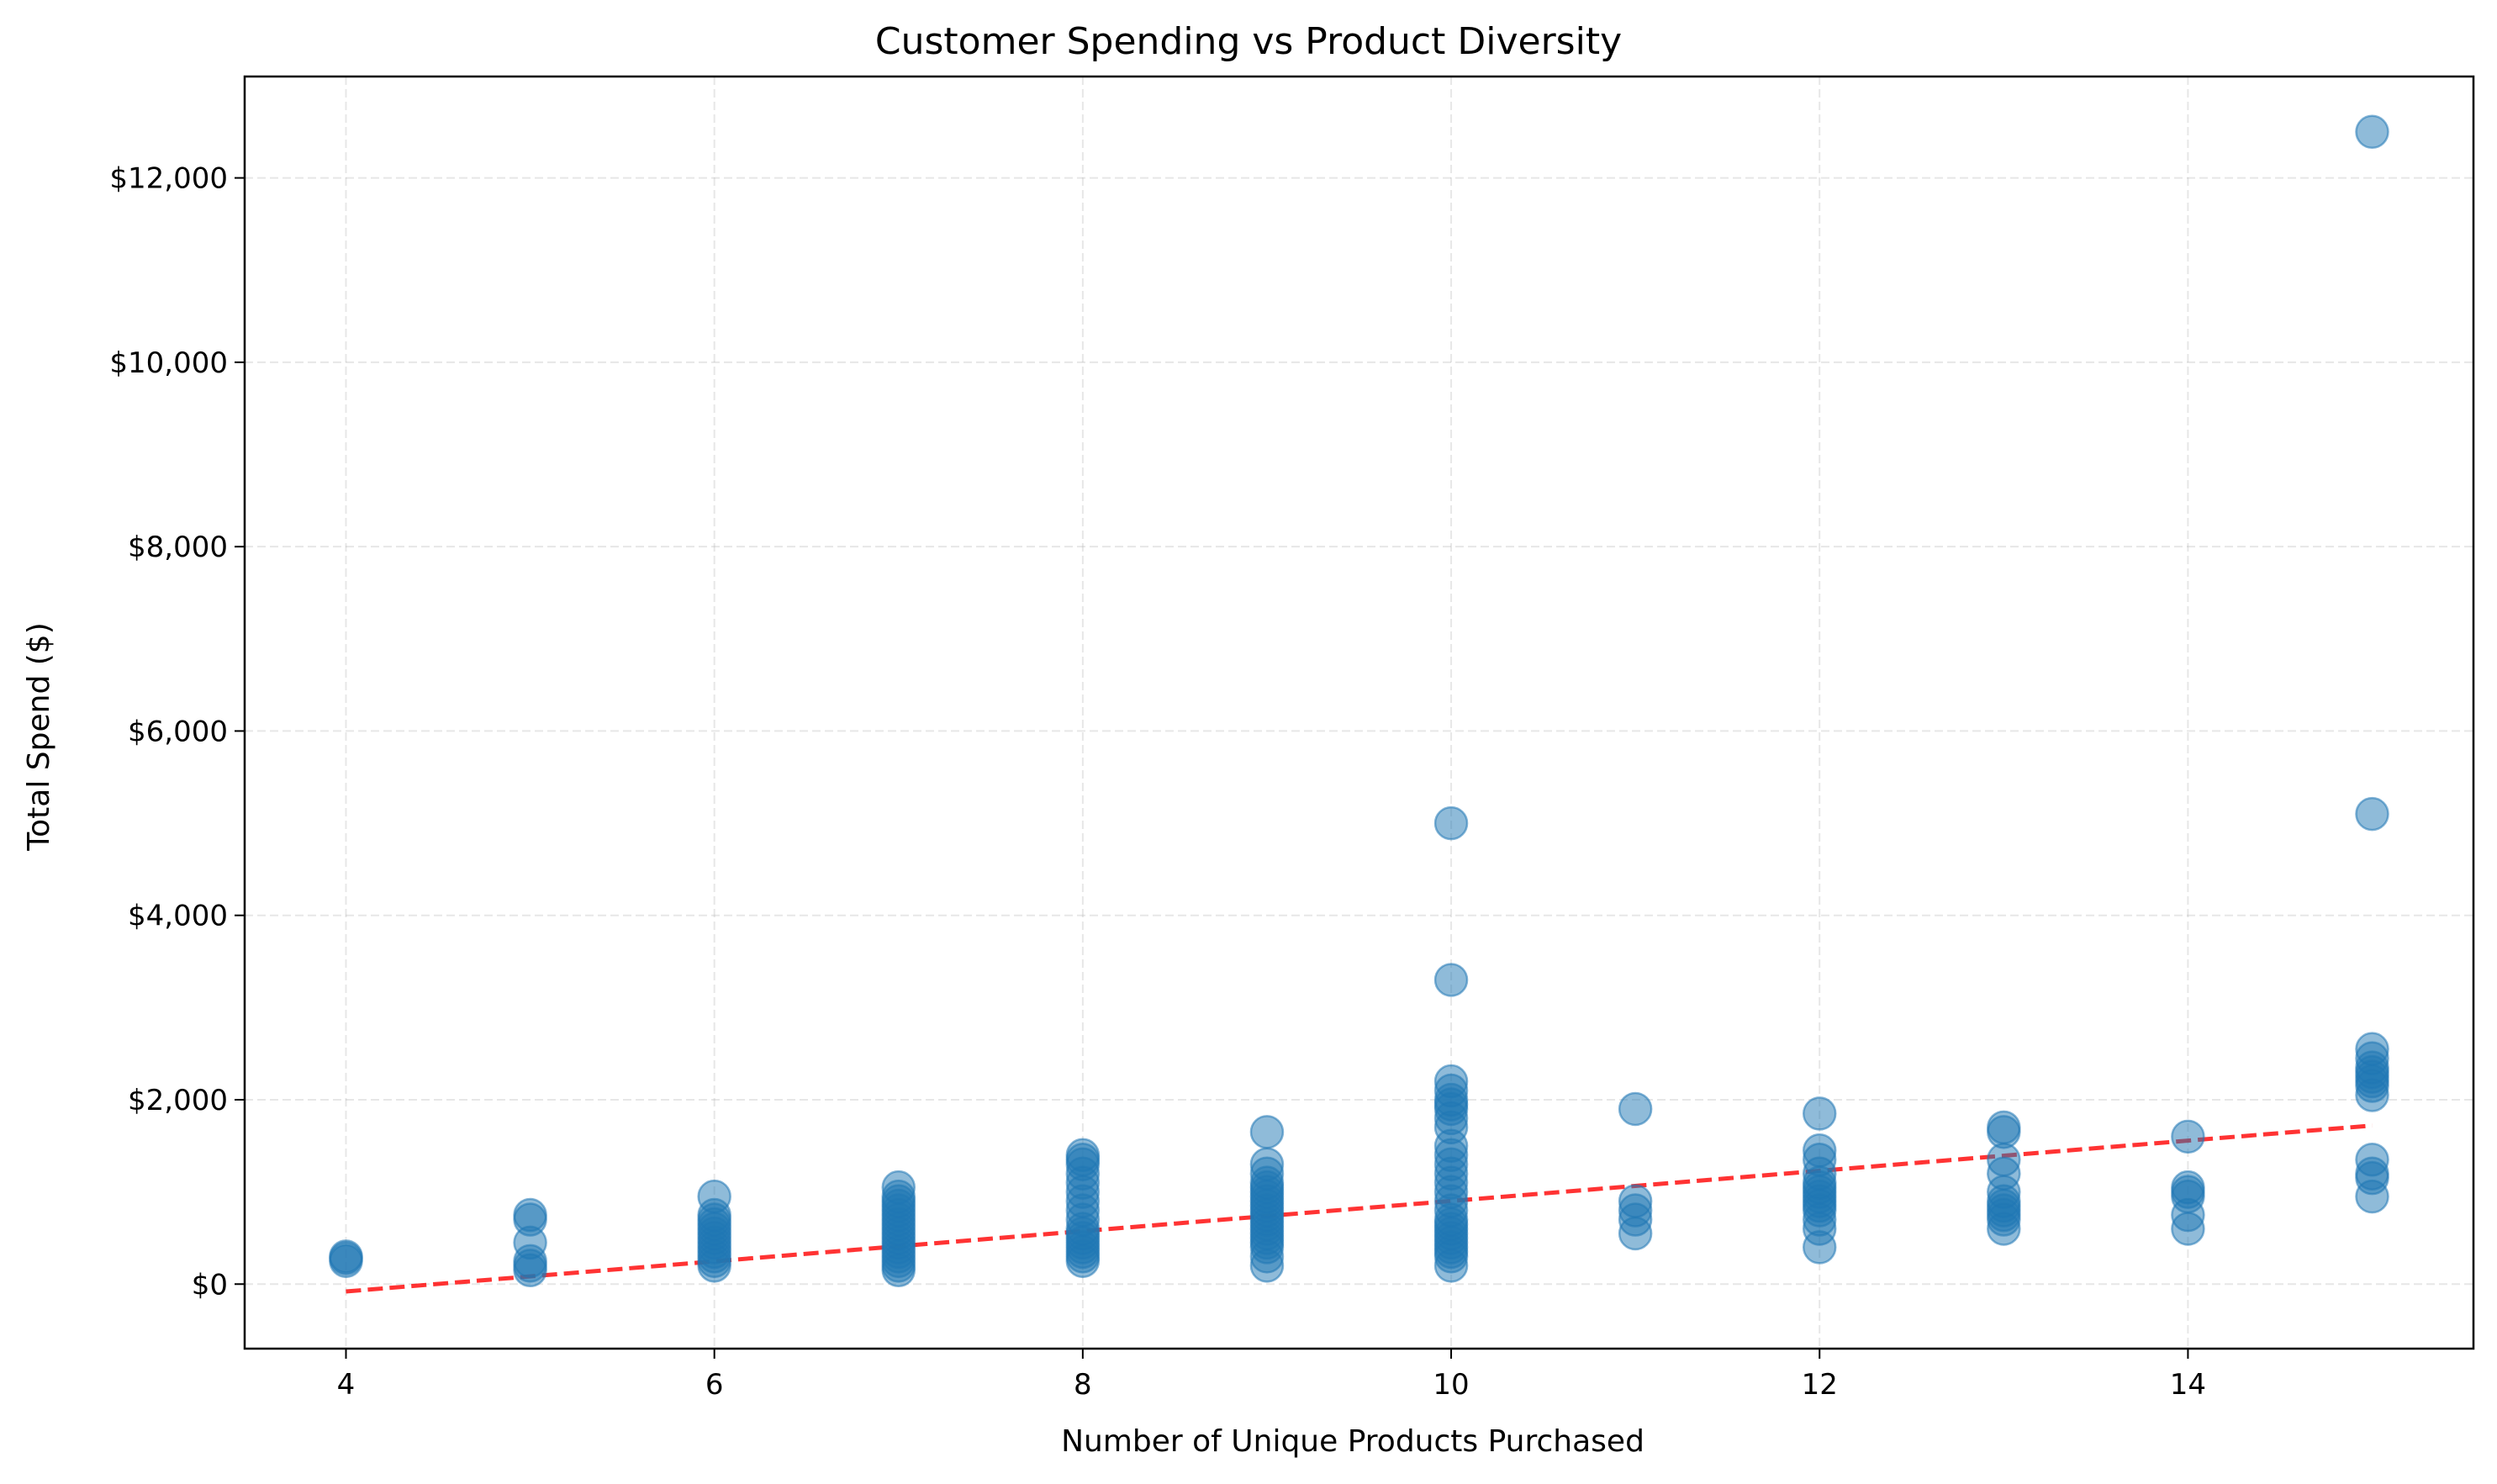 The width and height of the screenshot is (2497, 1484). I want to click on y-tick-label: $6,000, so click(178, 731).